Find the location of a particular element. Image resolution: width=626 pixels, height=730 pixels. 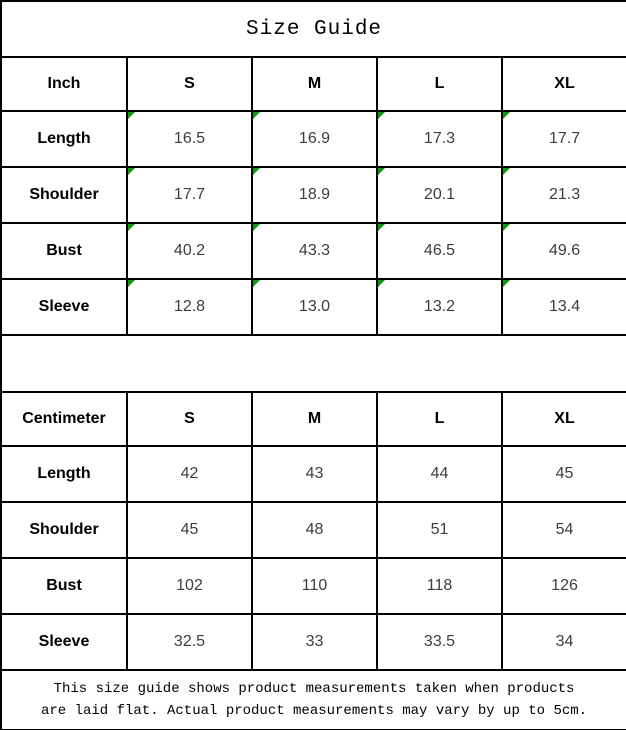

value-cell: 102 is located at coordinates (189, 586).